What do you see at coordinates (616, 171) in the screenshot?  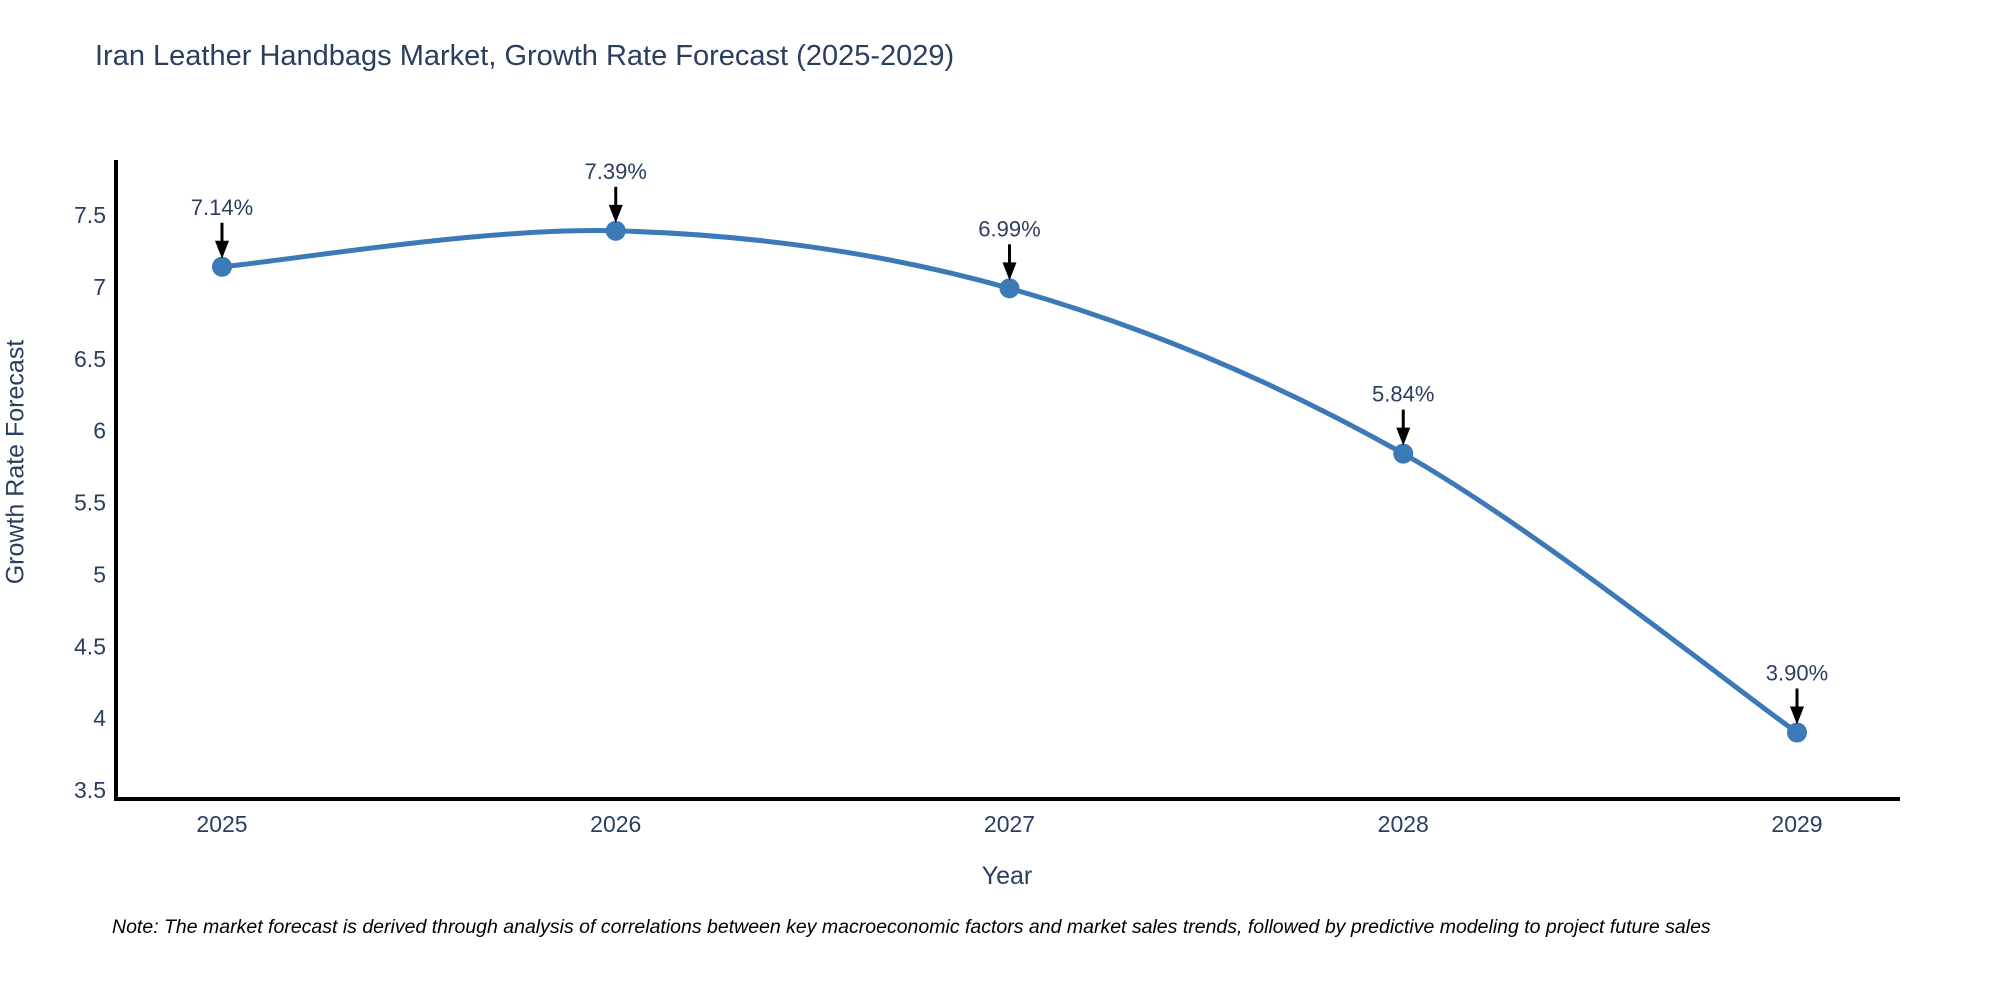 I see `data-point-label: 7.39%` at bounding box center [616, 171].